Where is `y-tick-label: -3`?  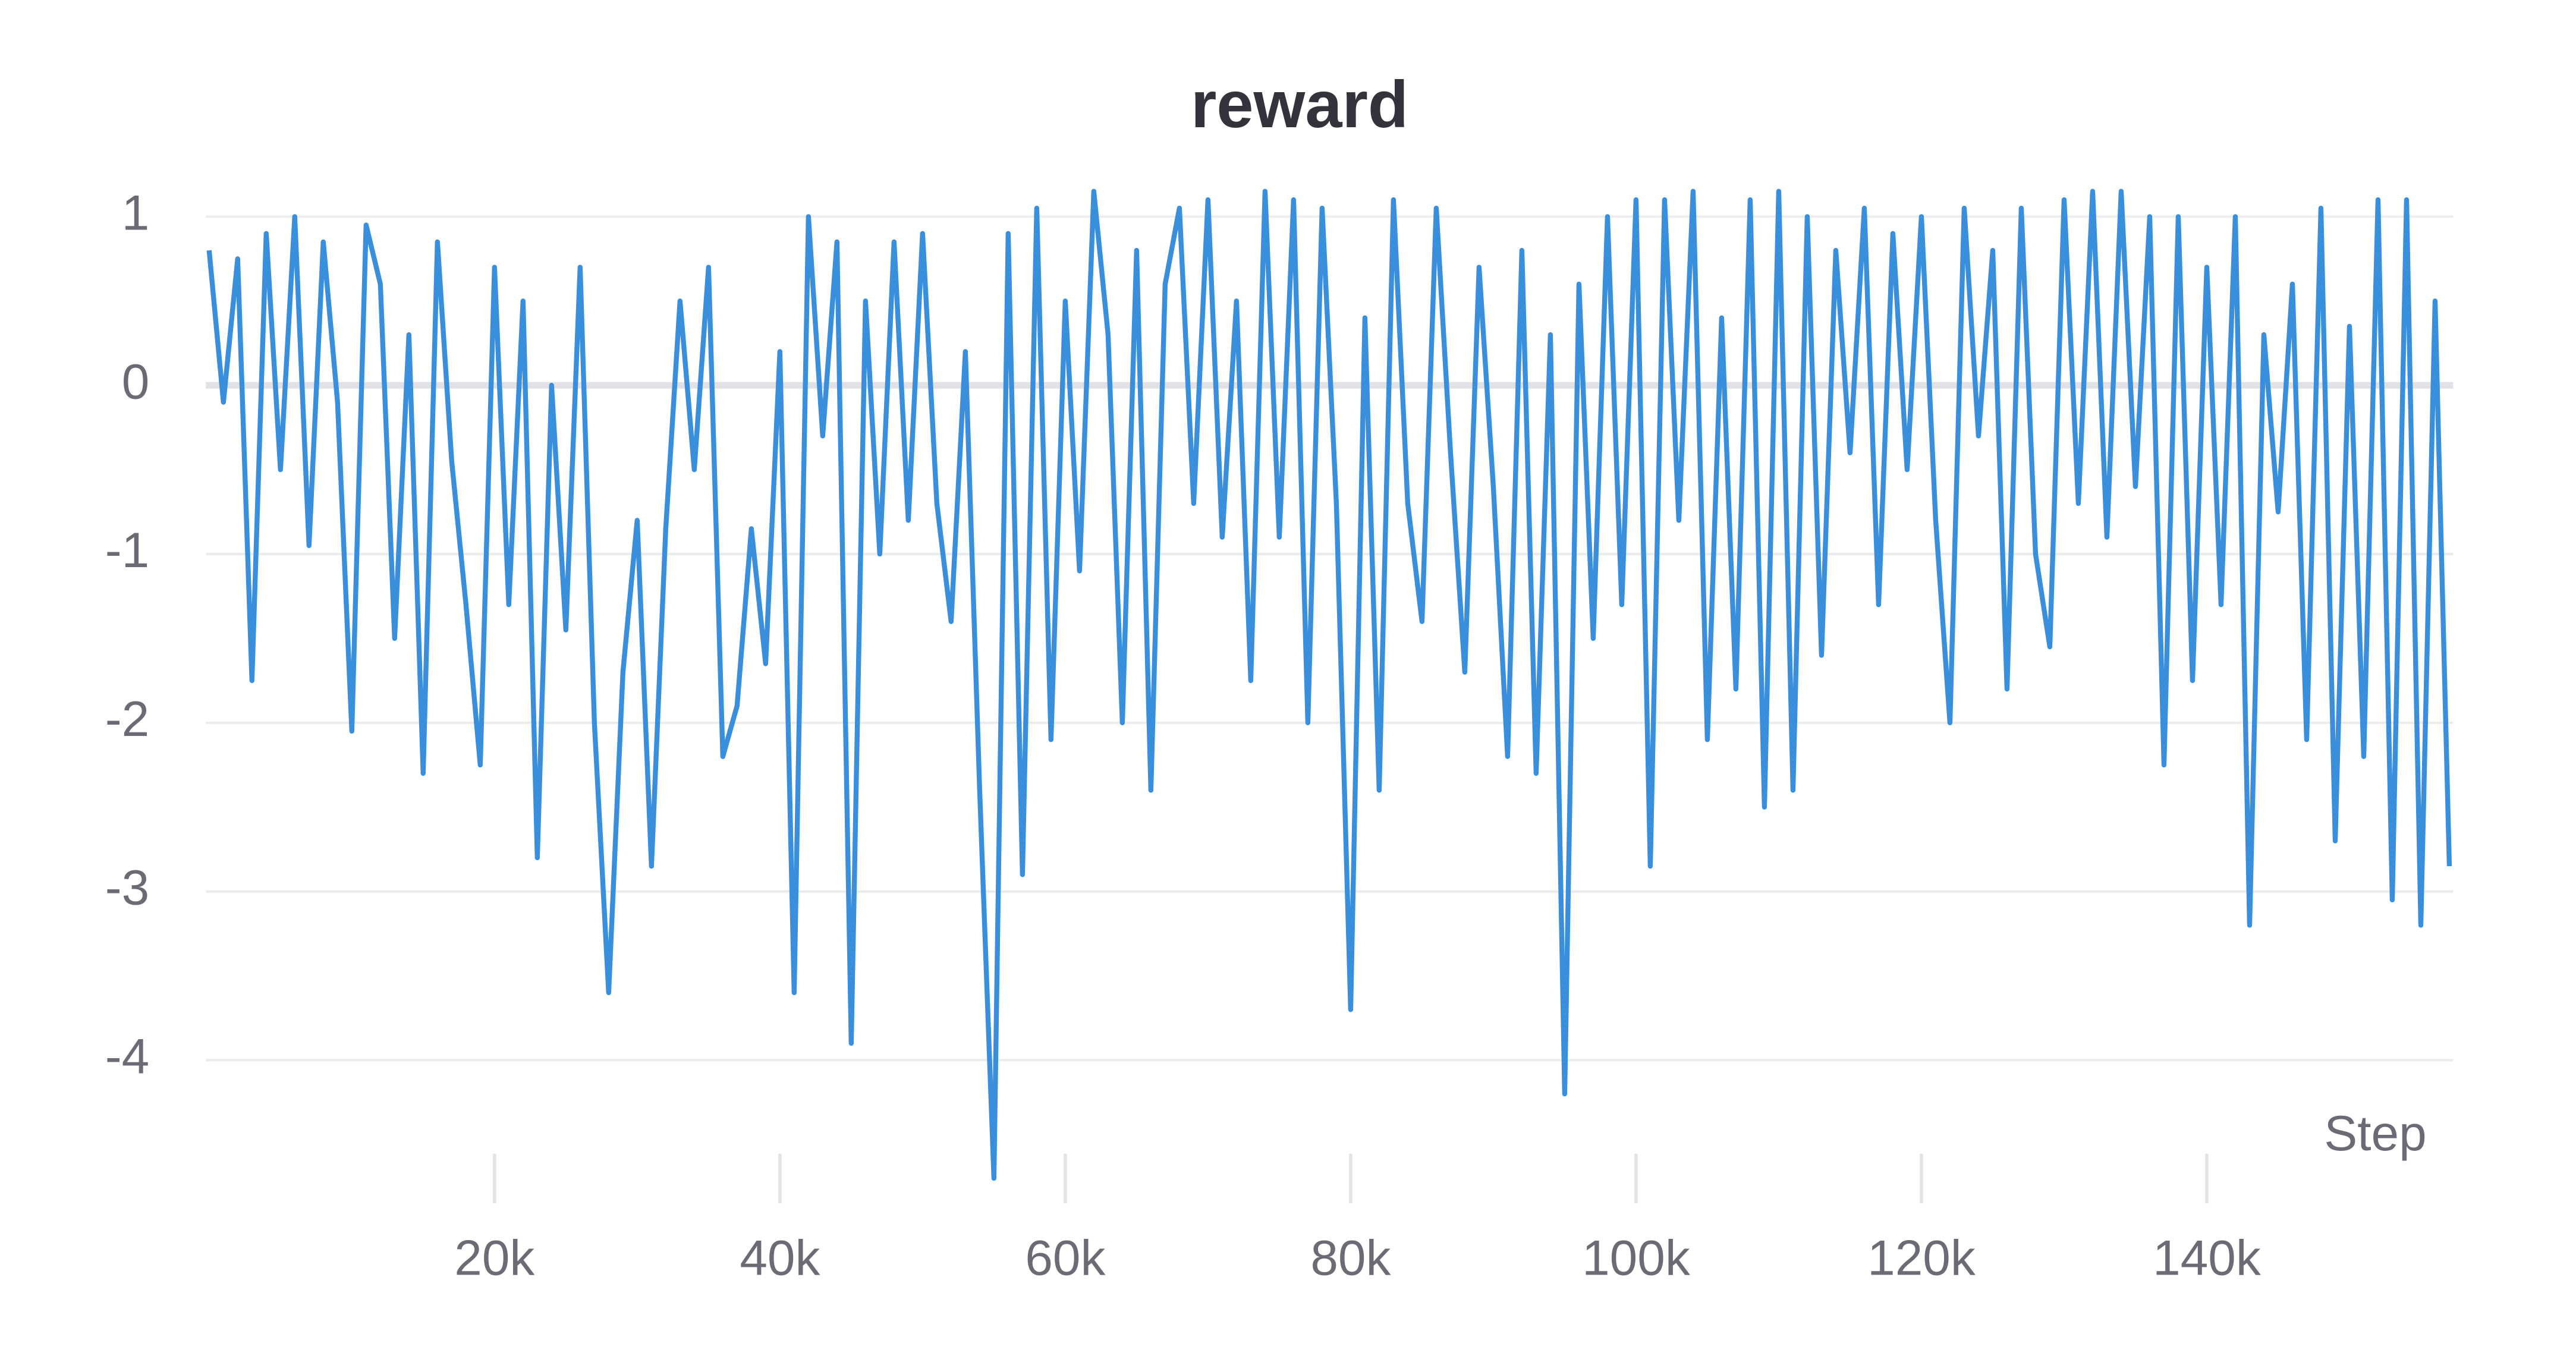
y-tick-label: -3 is located at coordinates (127, 887).